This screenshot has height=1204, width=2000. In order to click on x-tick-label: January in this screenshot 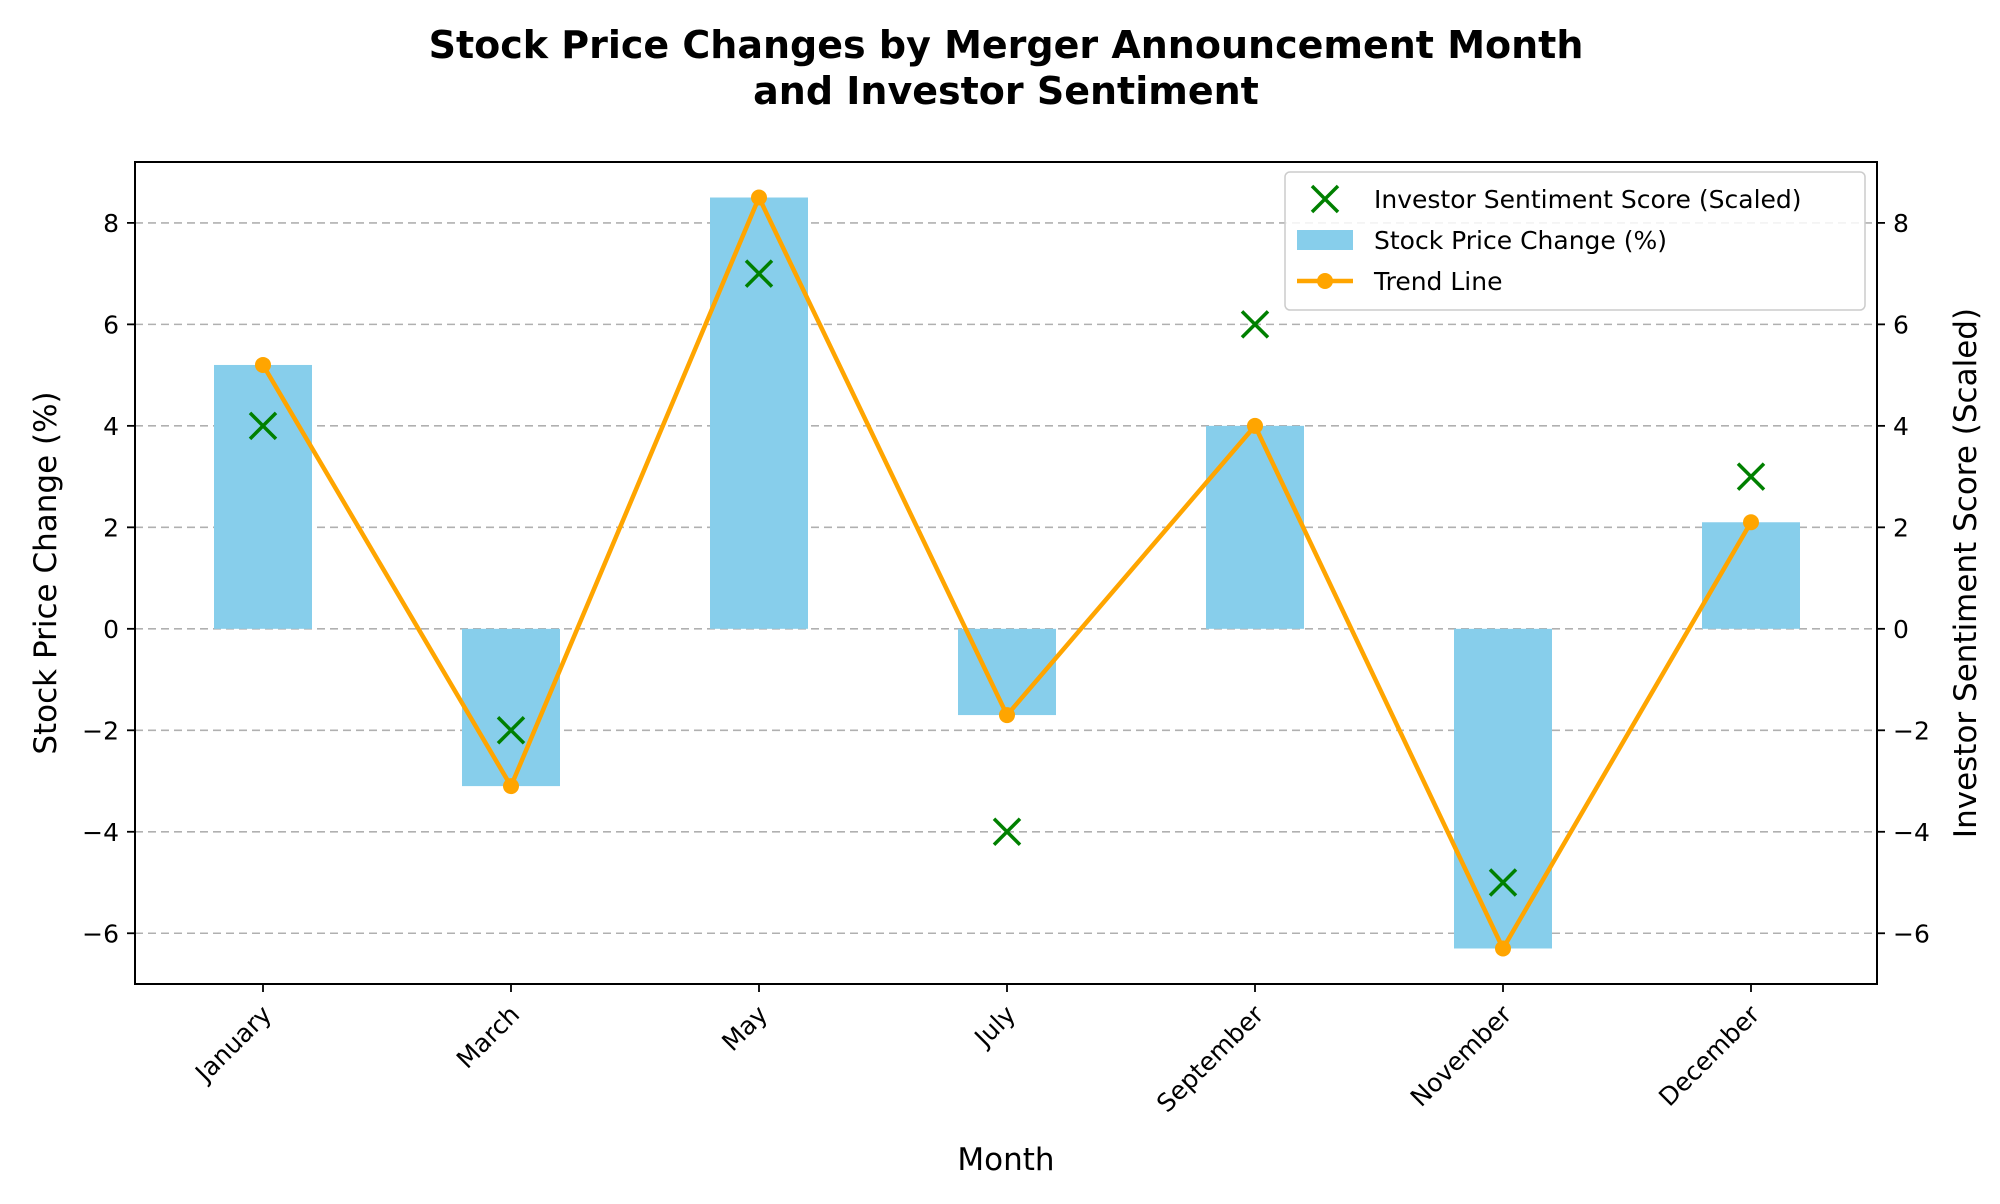, I will do `click(232, 1044)`.